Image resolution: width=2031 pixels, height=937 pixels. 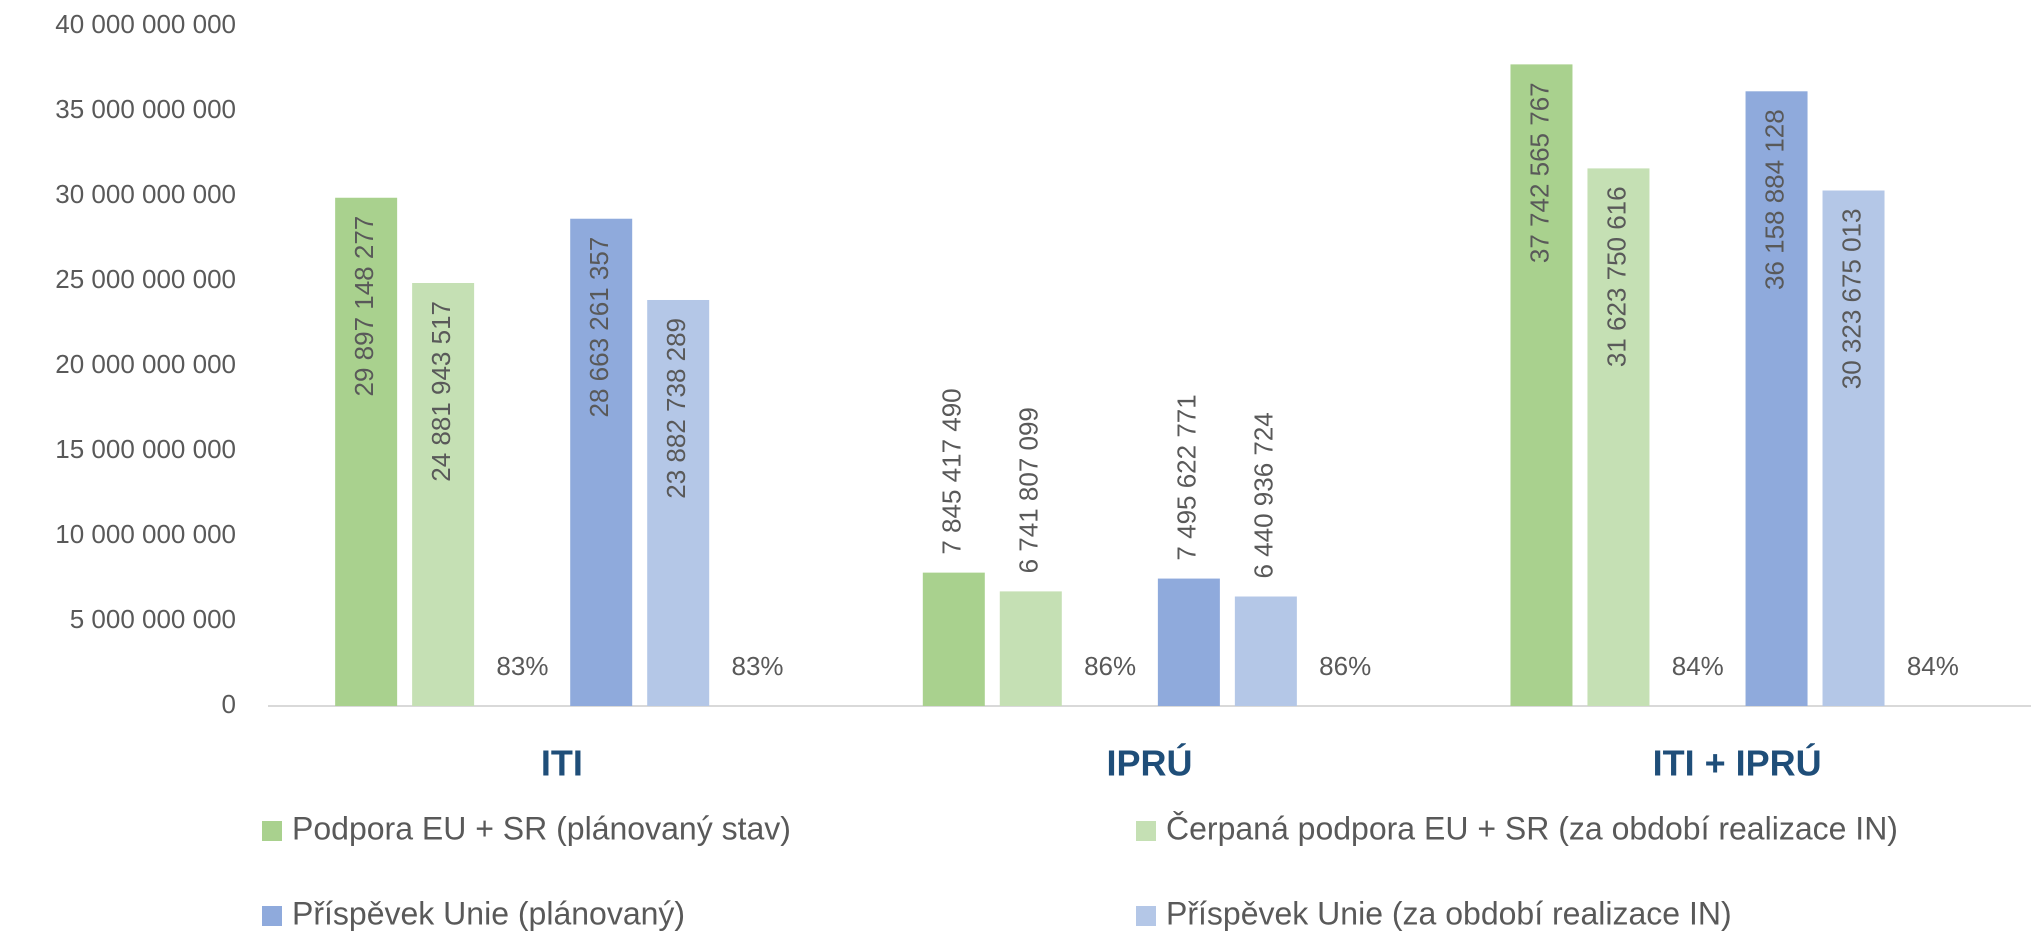 I want to click on y-tick-label: 5 000 000 000, so click(x=153, y=619).